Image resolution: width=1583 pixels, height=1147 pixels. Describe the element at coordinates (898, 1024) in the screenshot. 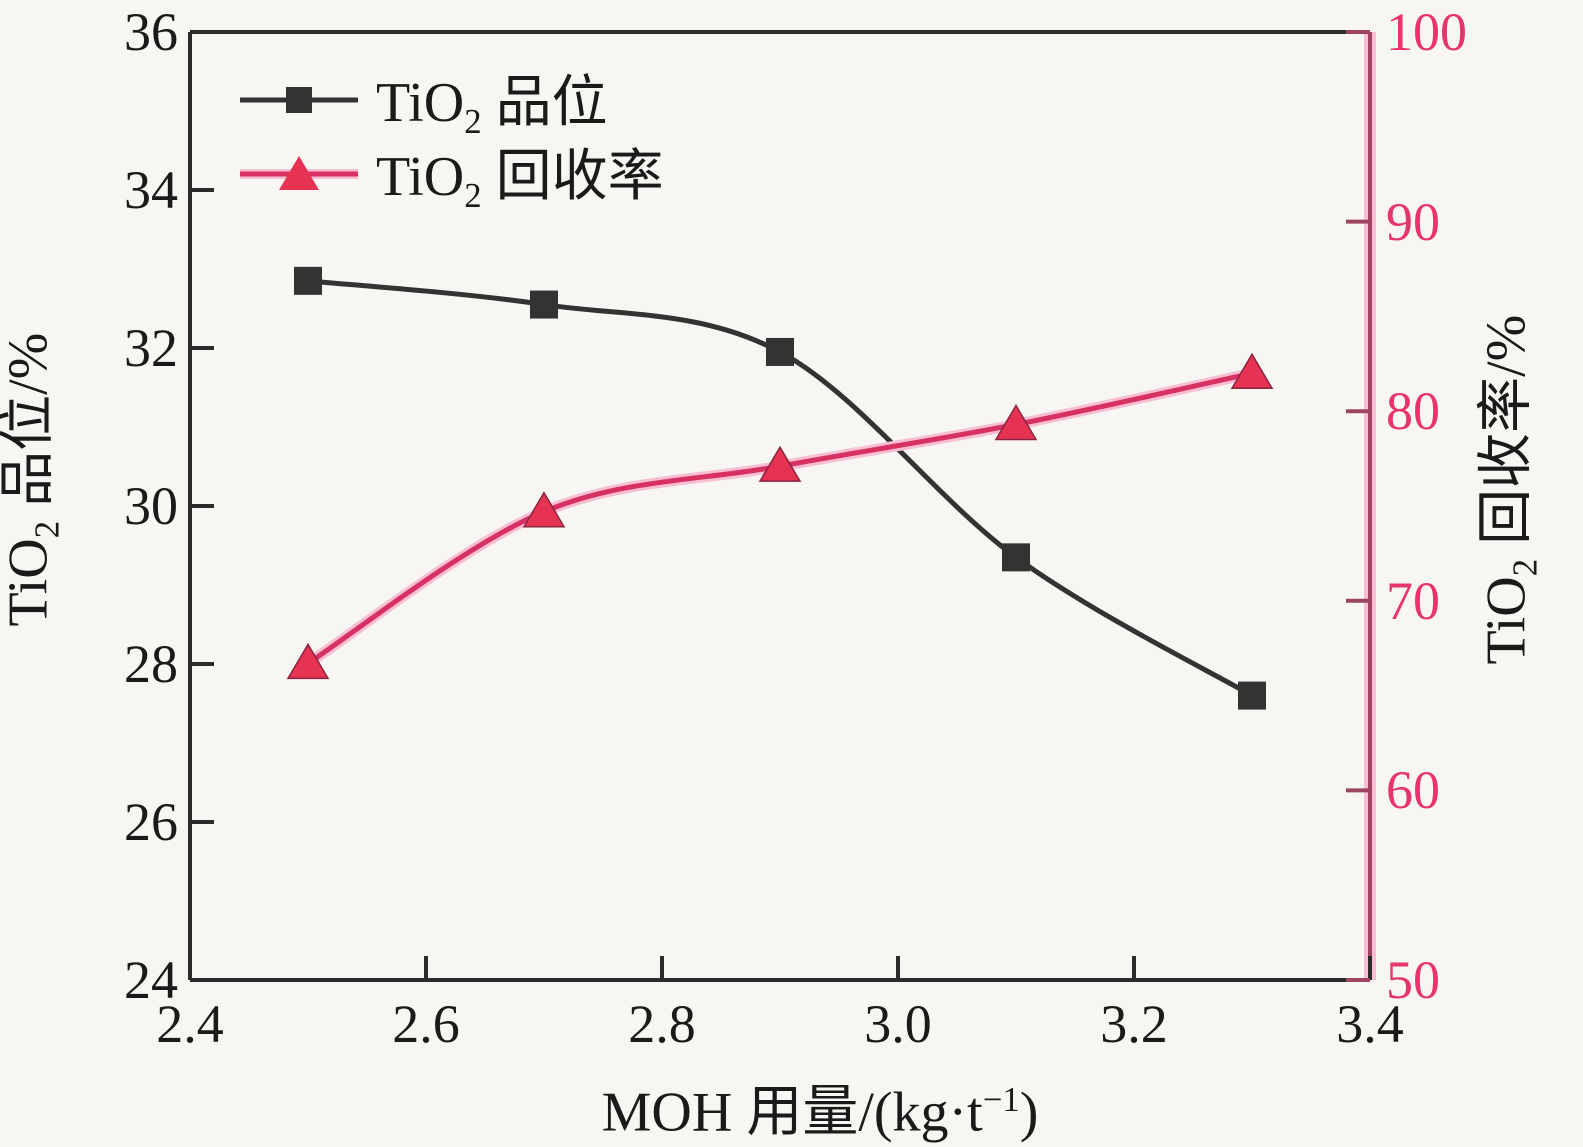

I see `x-tick-label: 3.0` at that location.